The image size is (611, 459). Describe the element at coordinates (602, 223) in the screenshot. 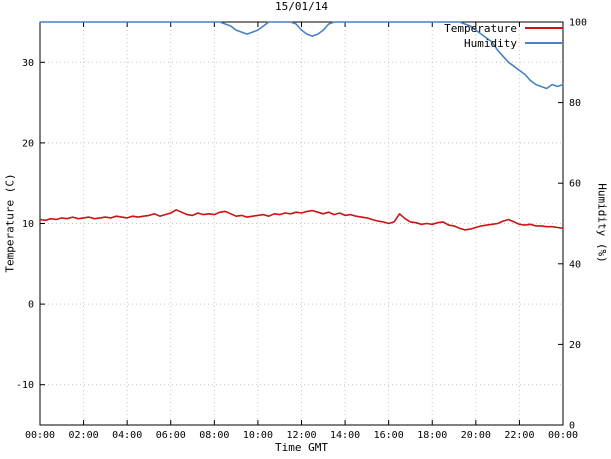

I see `right-axis-title: Humidity (%)` at that location.